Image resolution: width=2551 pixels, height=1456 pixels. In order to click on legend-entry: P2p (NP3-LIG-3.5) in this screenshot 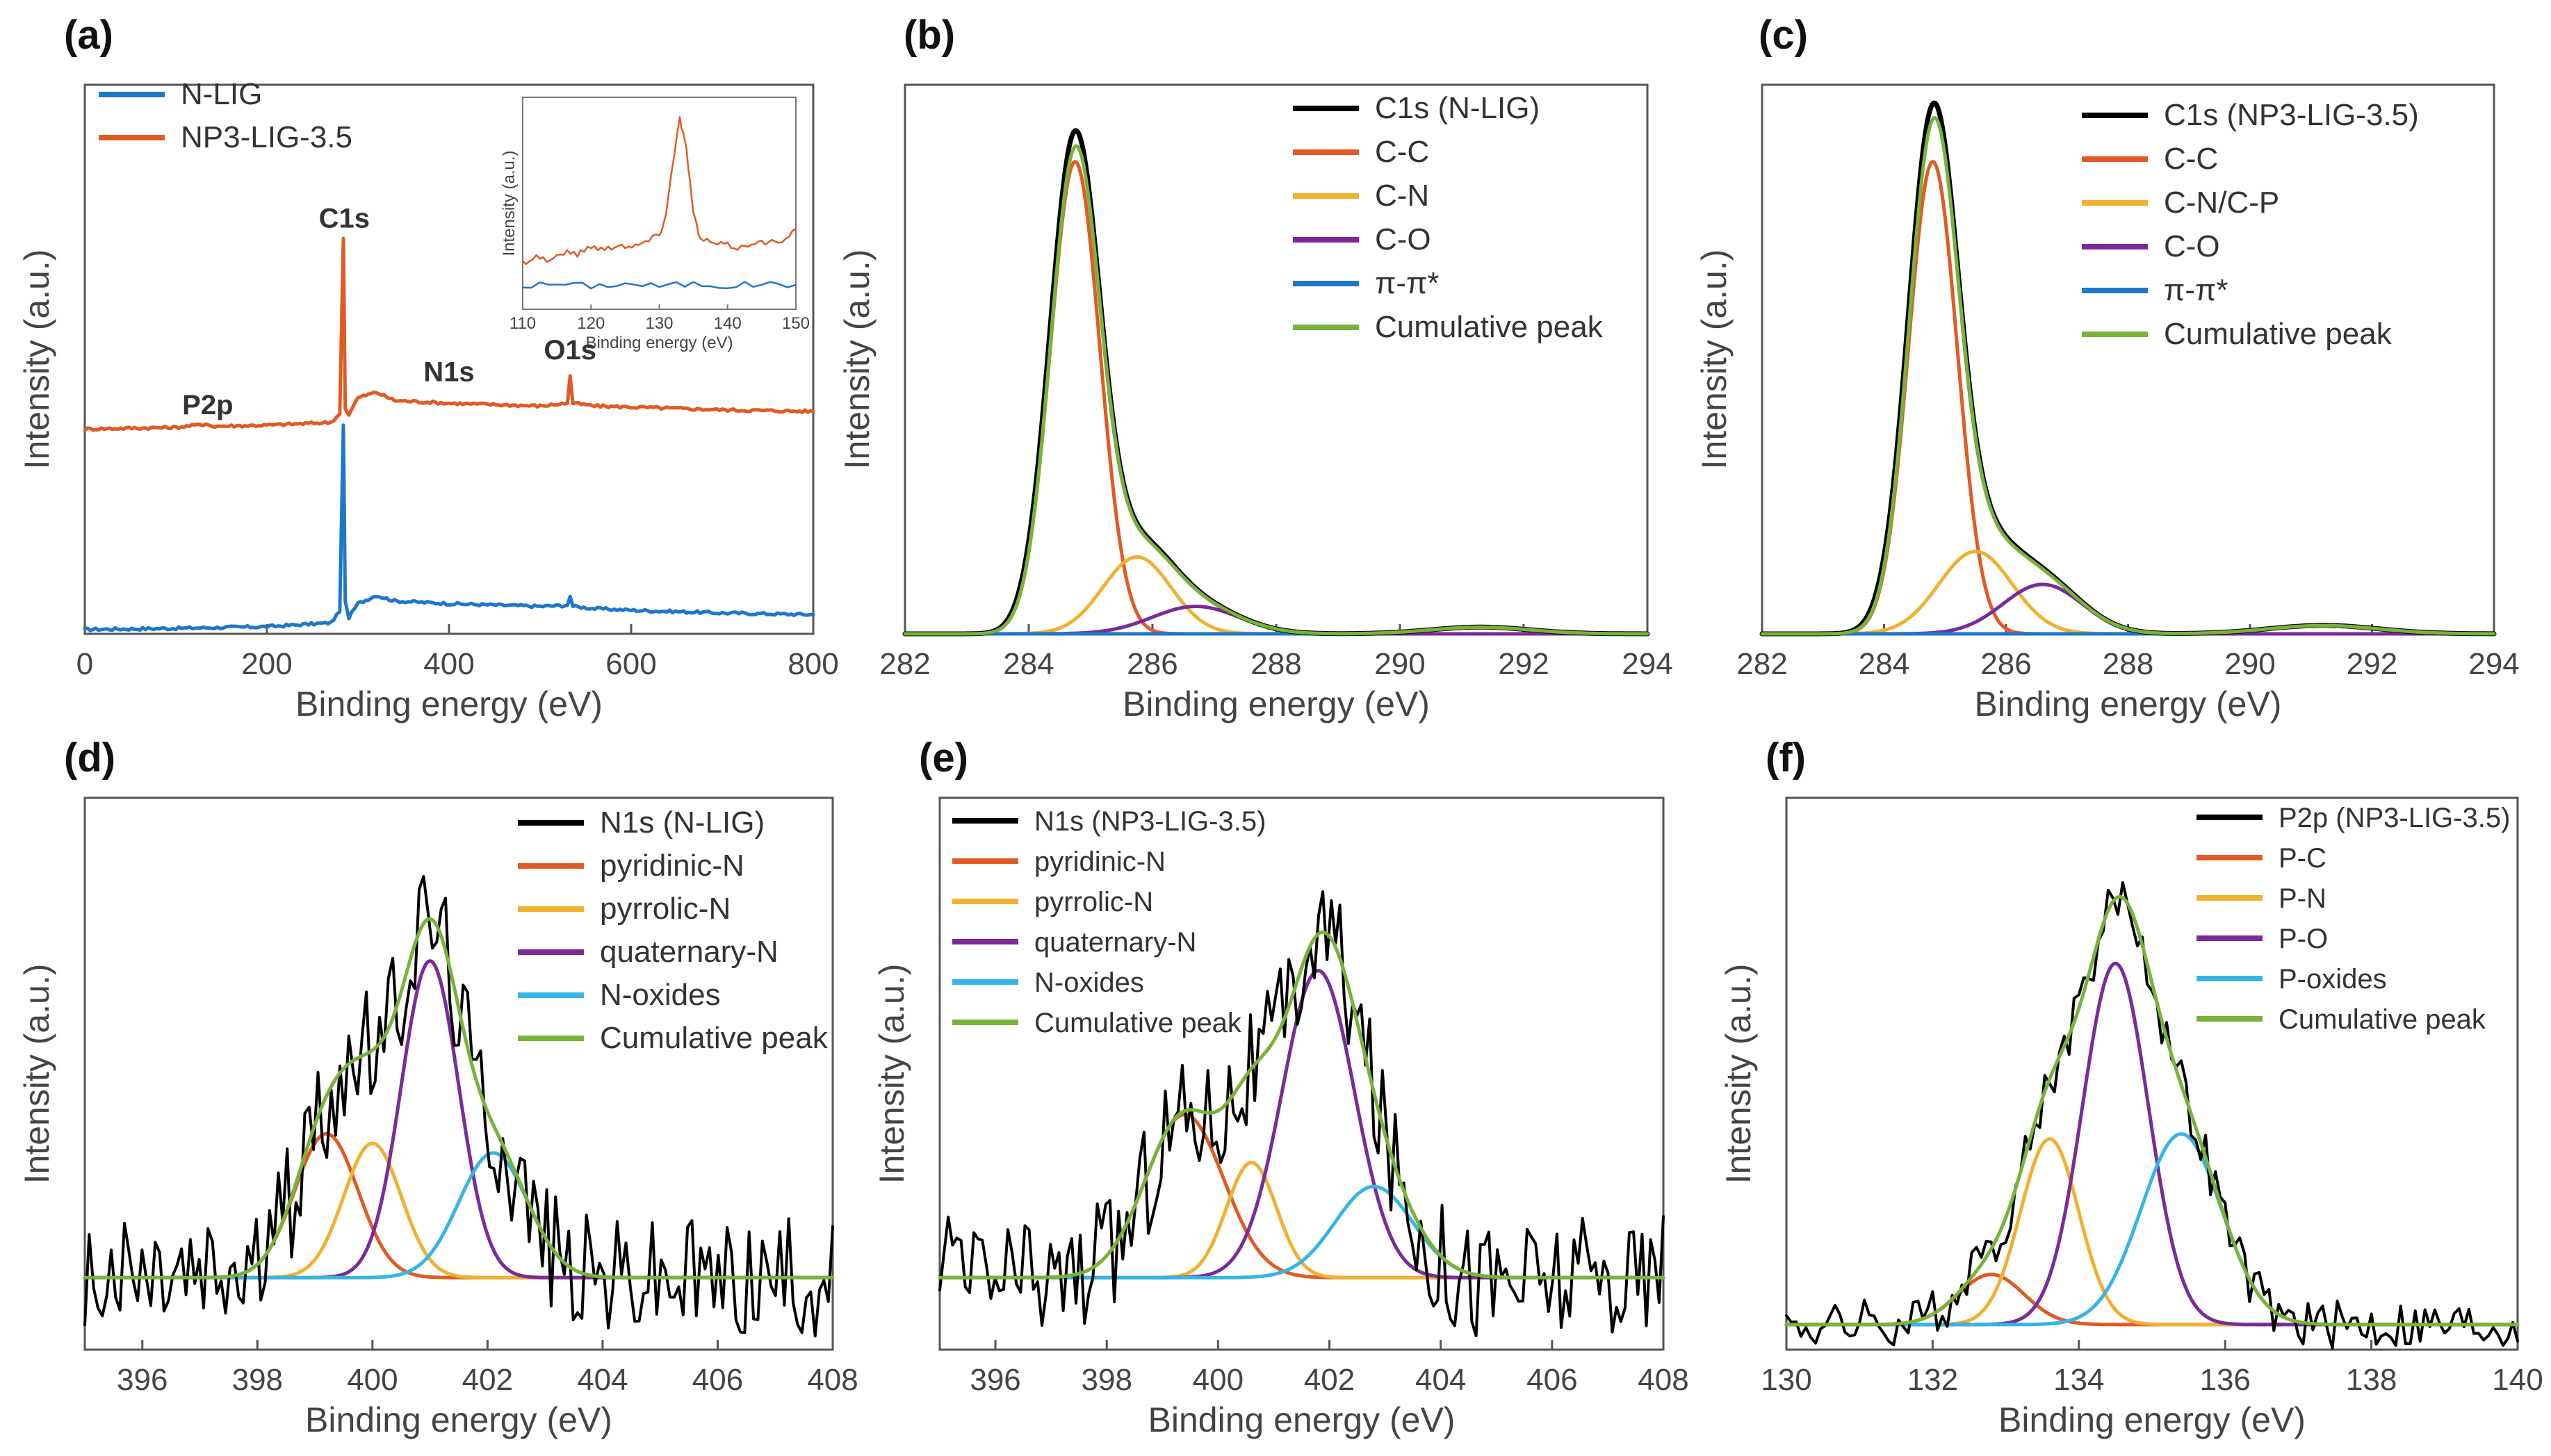, I will do `click(2394, 818)`.